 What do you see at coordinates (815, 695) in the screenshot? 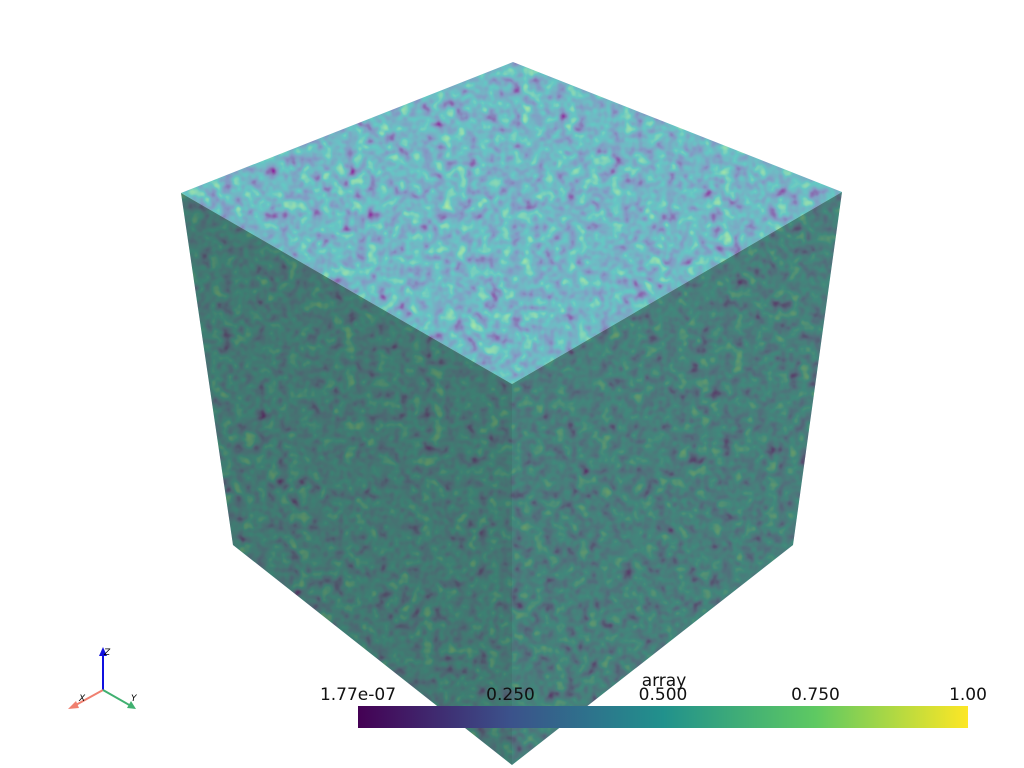
I see `colorbar-tick-label: 0.750` at bounding box center [815, 695].